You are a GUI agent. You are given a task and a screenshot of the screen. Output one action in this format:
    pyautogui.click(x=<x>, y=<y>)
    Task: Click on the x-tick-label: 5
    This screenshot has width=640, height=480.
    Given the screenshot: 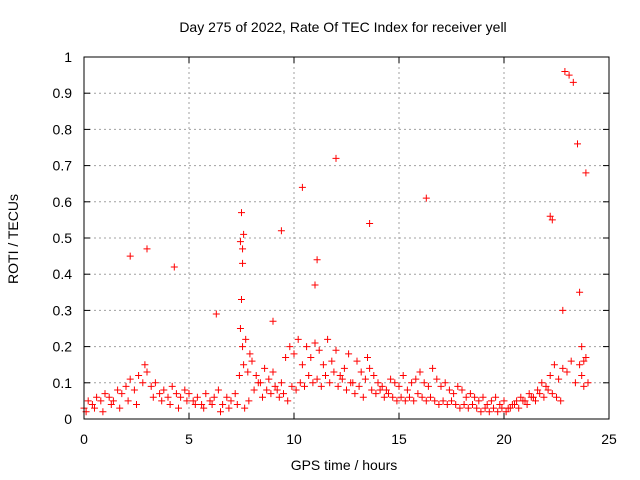 What is the action you would take?
    pyautogui.click(x=189, y=439)
    